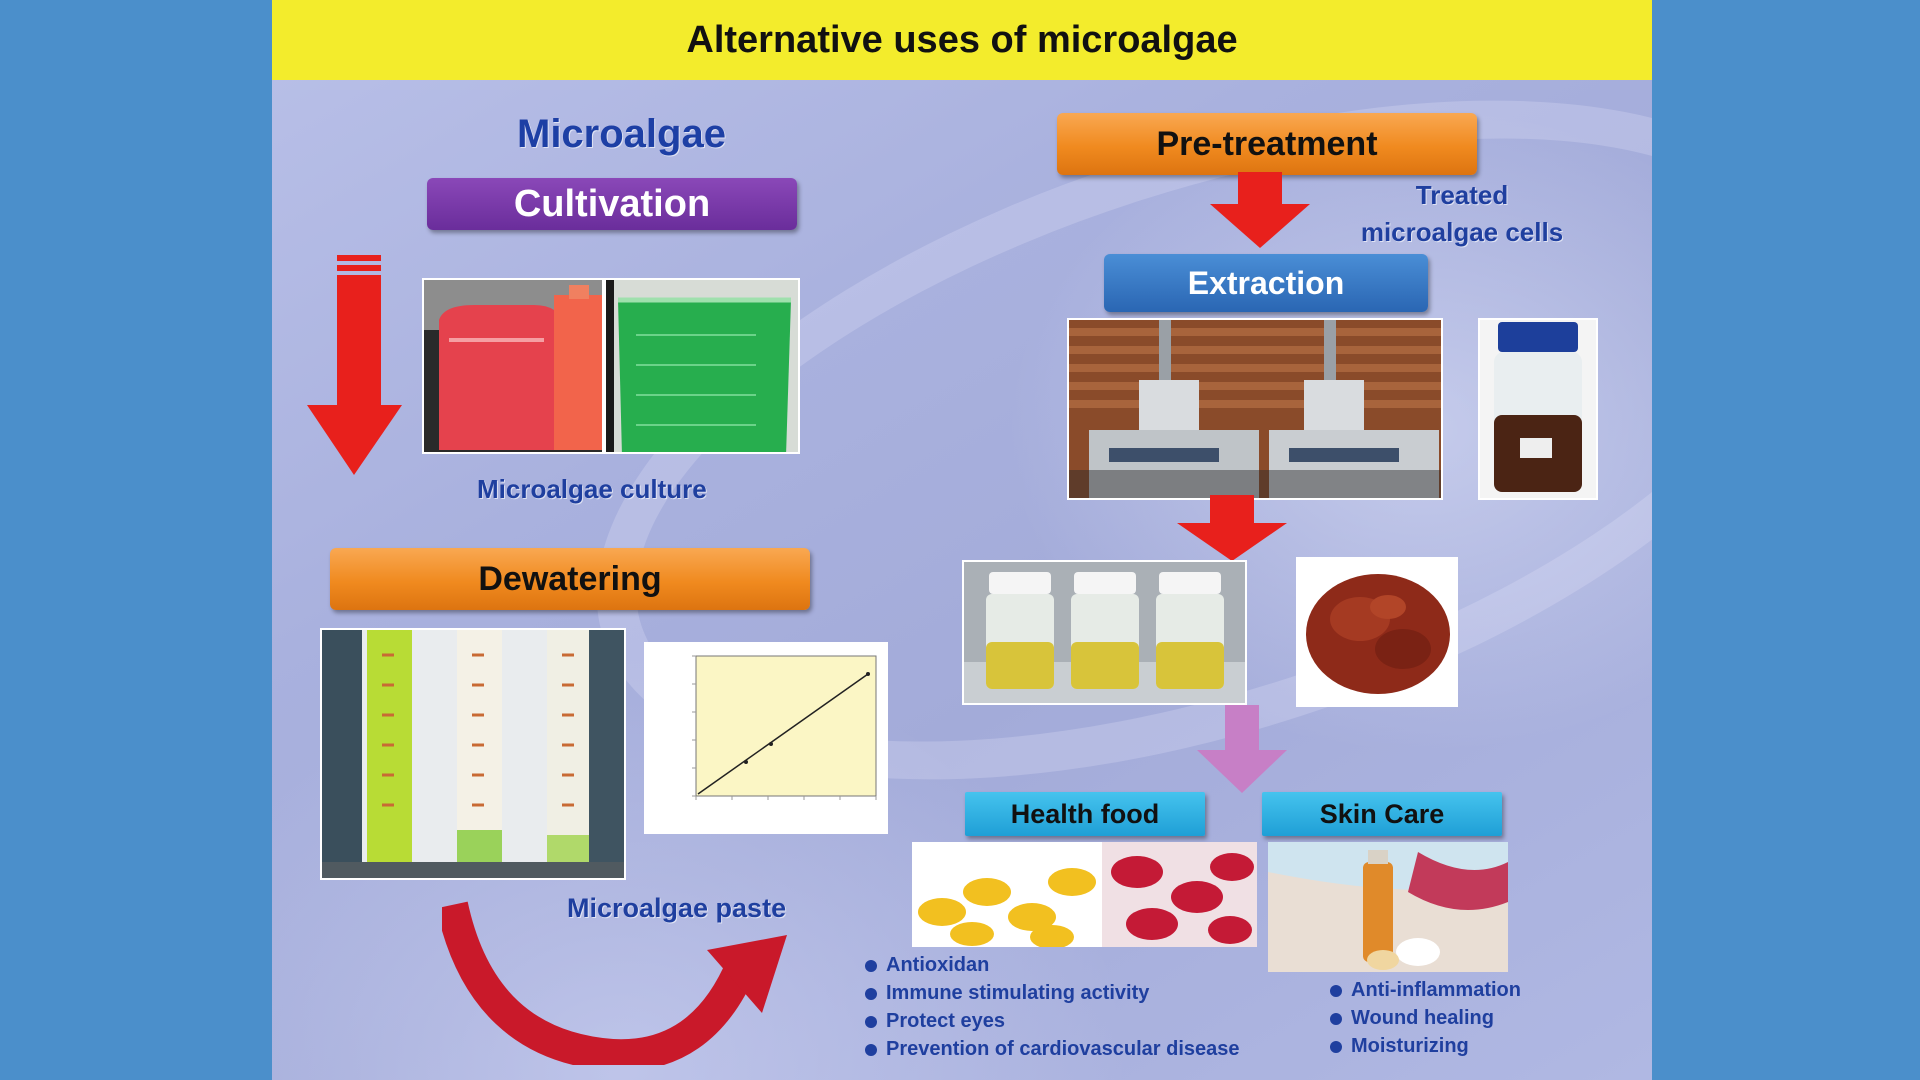 The height and width of the screenshot is (1080, 1920). What do you see at coordinates (473, 754) in the screenshot?
I see `dewatering-cylinders-photo` at bounding box center [473, 754].